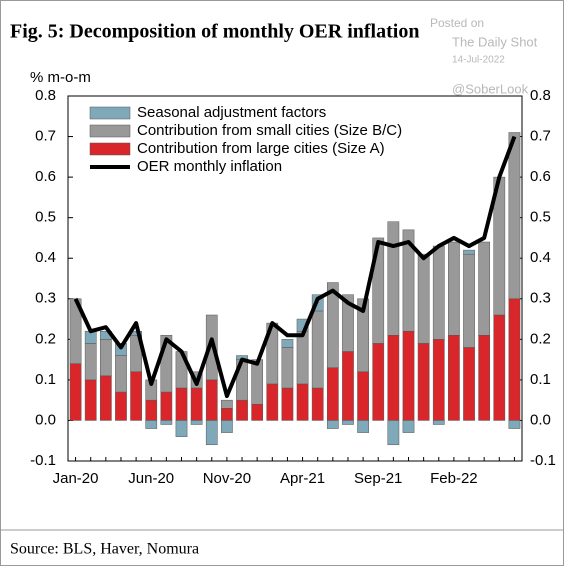 Image resolution: width=564 pixels, height=566 pixels. I want to click on y2-tick-label: 0.1, so click(540, 379).